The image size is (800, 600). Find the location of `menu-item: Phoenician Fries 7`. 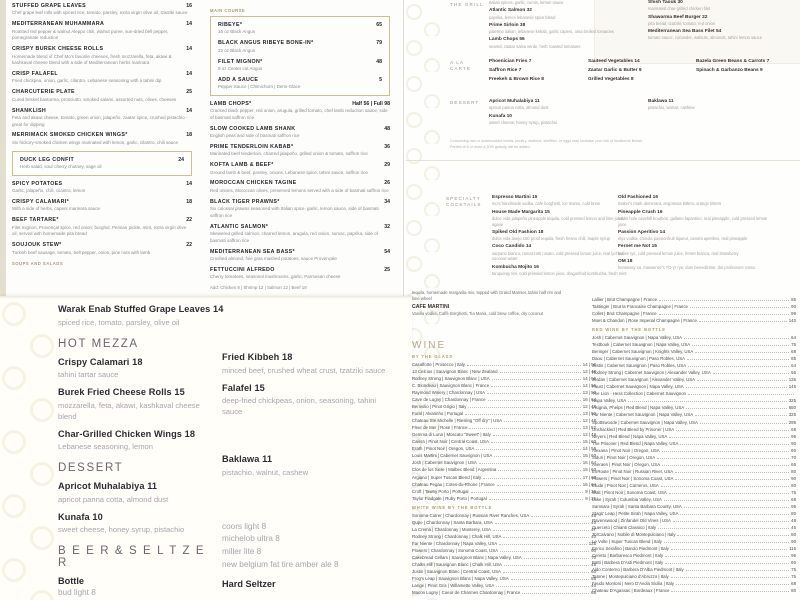

menu-item: Phoenician Fries 7 is located at coordinates (510, 61).